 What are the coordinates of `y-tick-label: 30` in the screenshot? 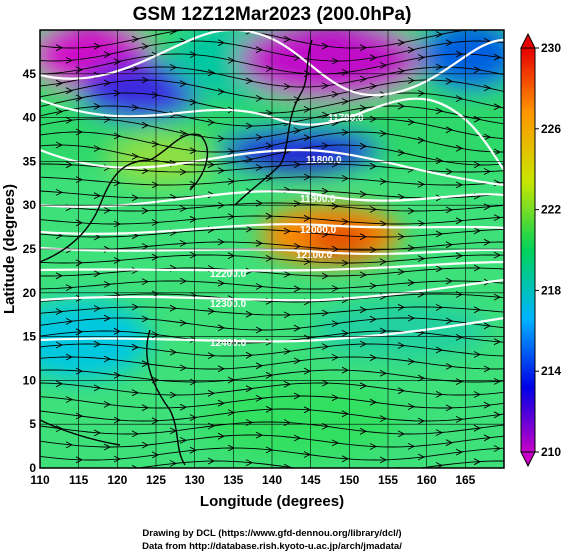 It's located at (30, 205).